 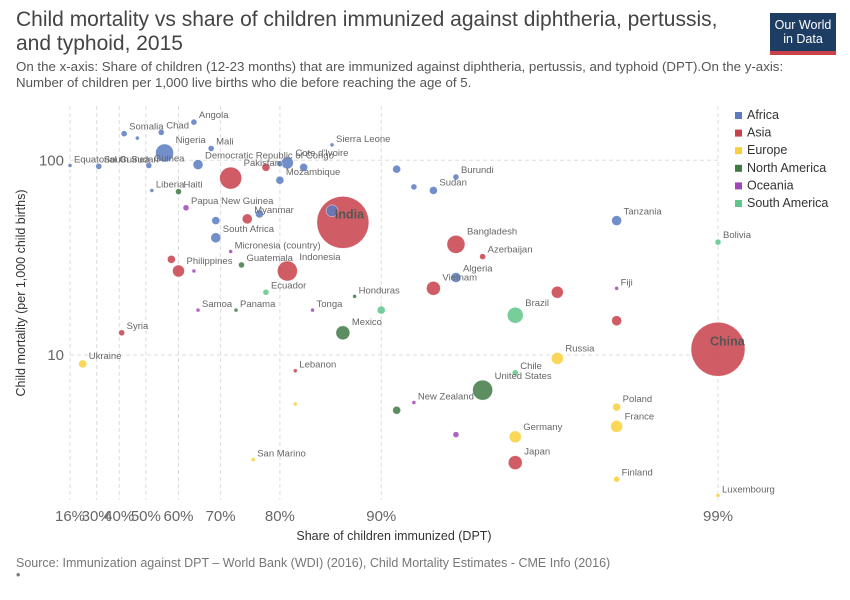 I want to click on point-label: Germany, so click(x=542, y=427).